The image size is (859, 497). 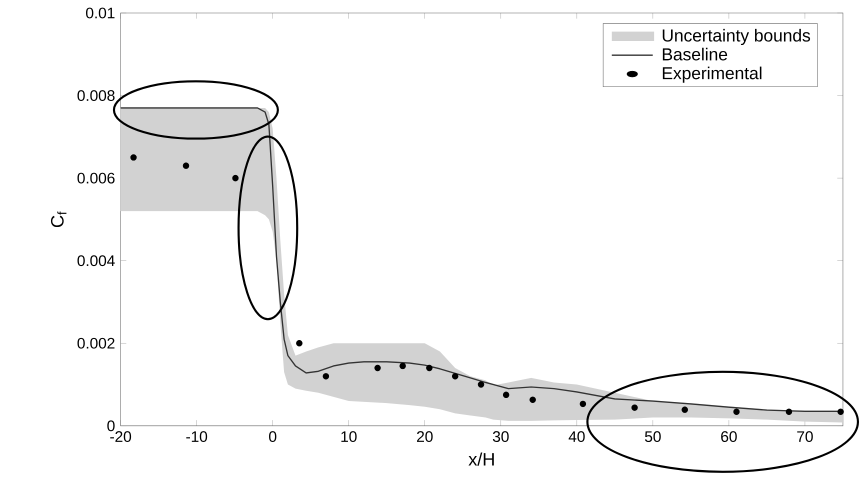 What do you see at coordinates (576, 436) in the screenshot?
I see `x-tick-label: 40` at bounding box center [576, 436].